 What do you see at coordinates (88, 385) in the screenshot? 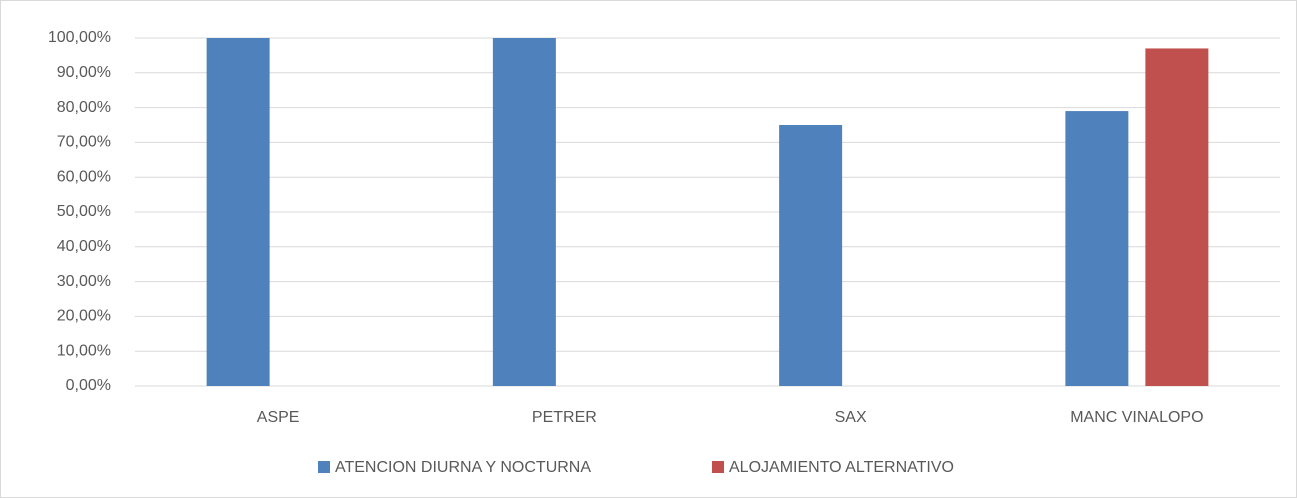
I see `y-tick-label: 0,00%` at bounding box center [88, 385].